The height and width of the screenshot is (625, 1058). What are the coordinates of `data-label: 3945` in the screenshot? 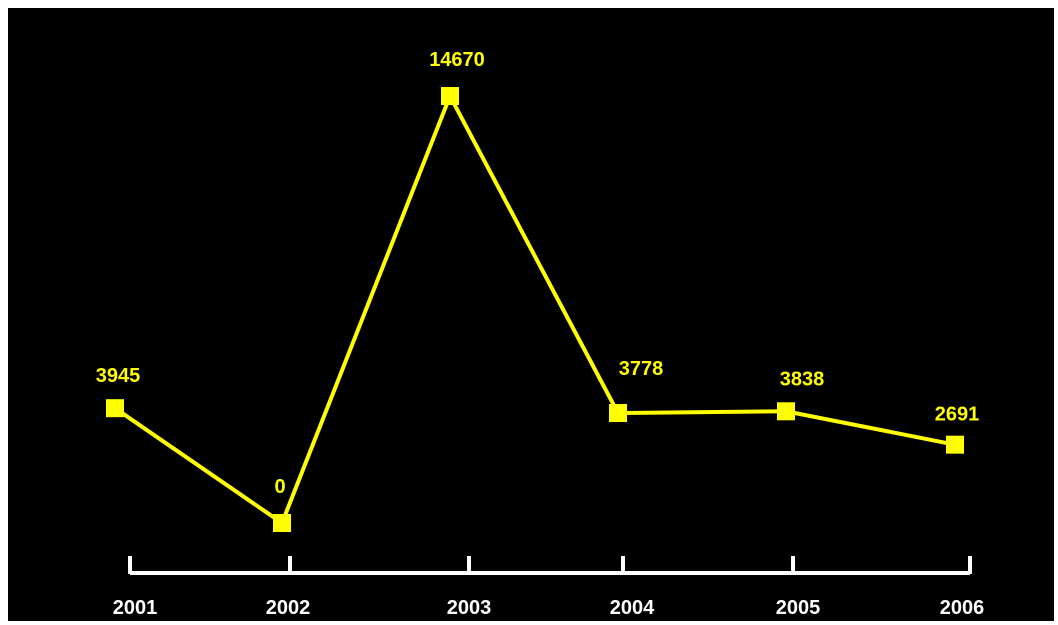 It's located at (118, 376).